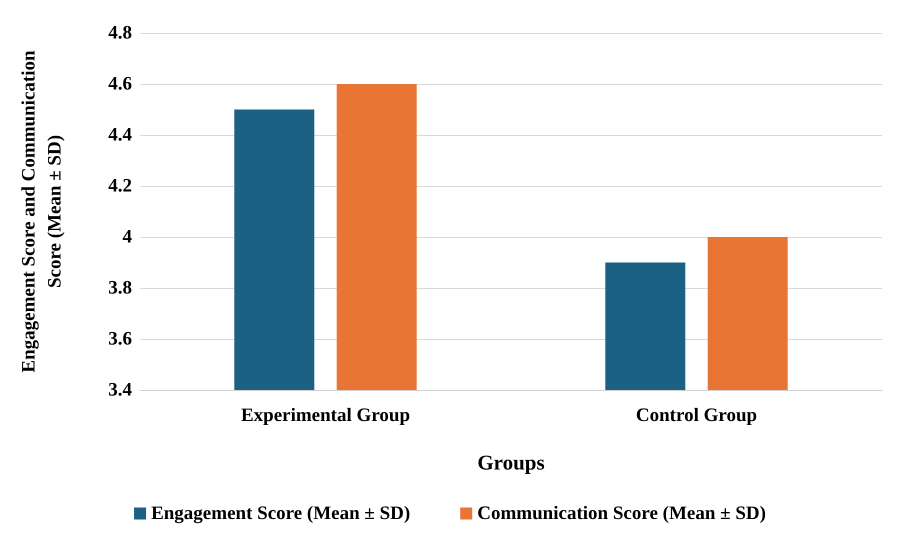 Image resolution: width=900 pixels, height=538 pixels. Describe the element at coordinates (42, 211) in the screenshot. I see `y-axis-title: Engagement Score and Communication Score (Mean ± SD)` at that location.